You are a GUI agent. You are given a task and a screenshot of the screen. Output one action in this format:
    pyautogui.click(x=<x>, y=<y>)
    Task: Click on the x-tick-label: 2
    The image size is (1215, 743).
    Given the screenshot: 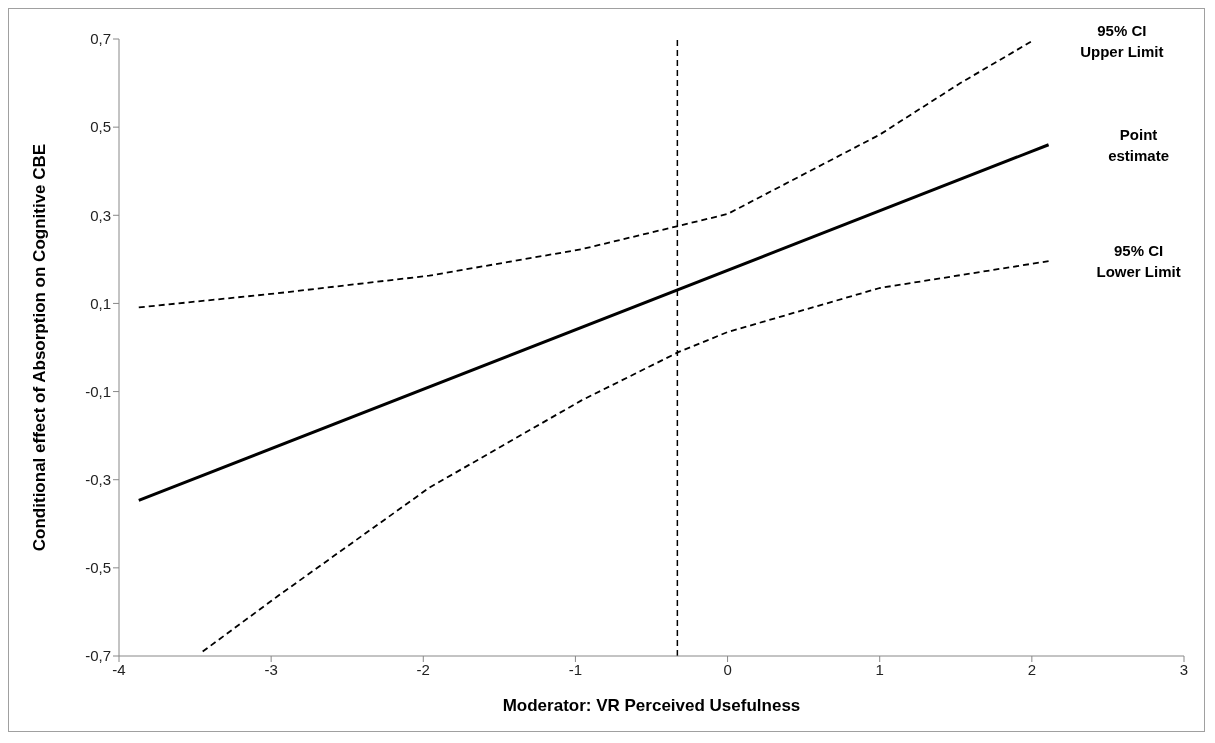 What is the action you would take?
    pyautogui.click(x=1032, y=669)
    